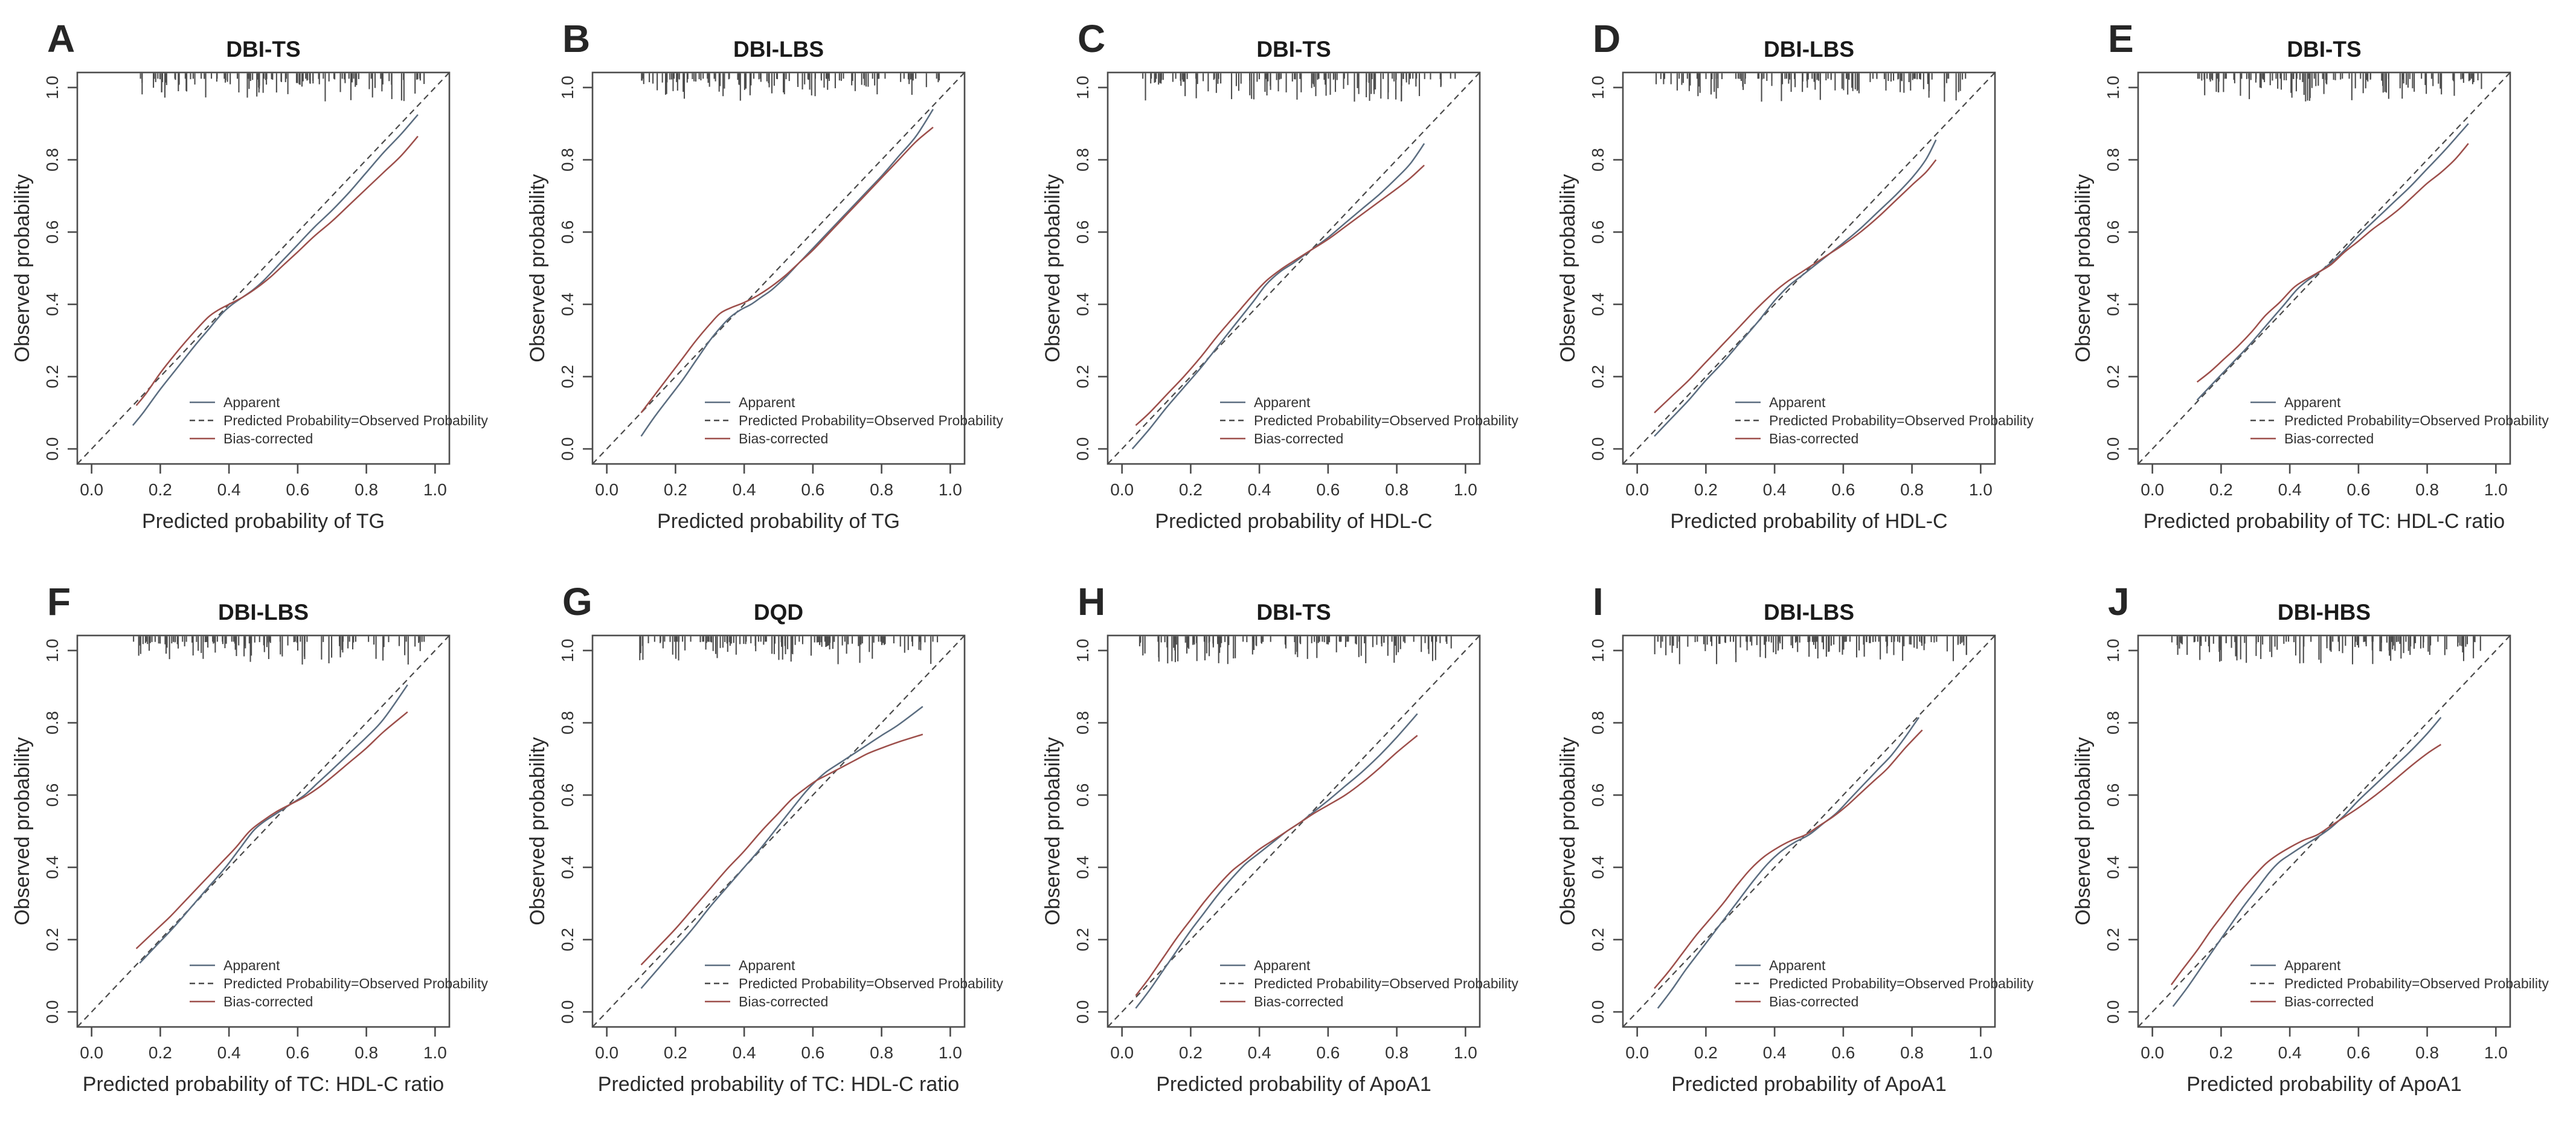  Describe the element at coordinates (2119, 601) in the screenshot. I see `panel-letter: J` at that location.